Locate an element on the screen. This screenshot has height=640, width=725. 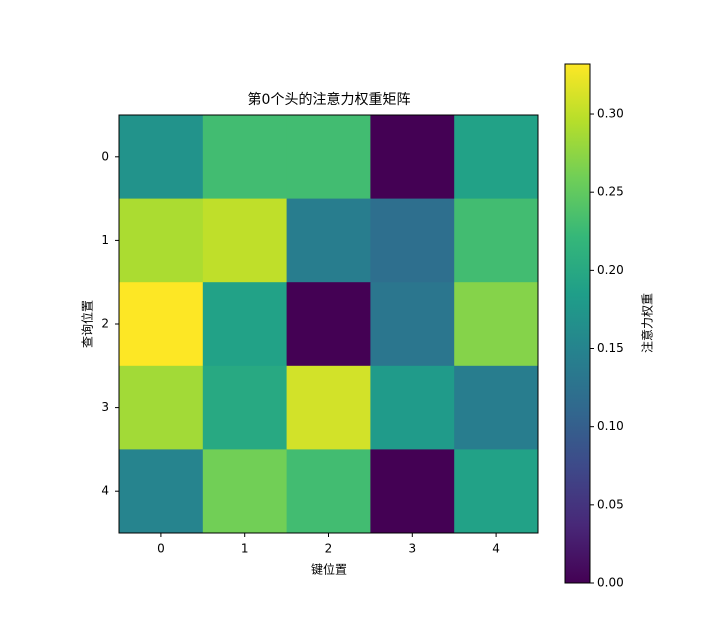
colorbar-tick-label: 0.30 is located at coordinates (610, 114).